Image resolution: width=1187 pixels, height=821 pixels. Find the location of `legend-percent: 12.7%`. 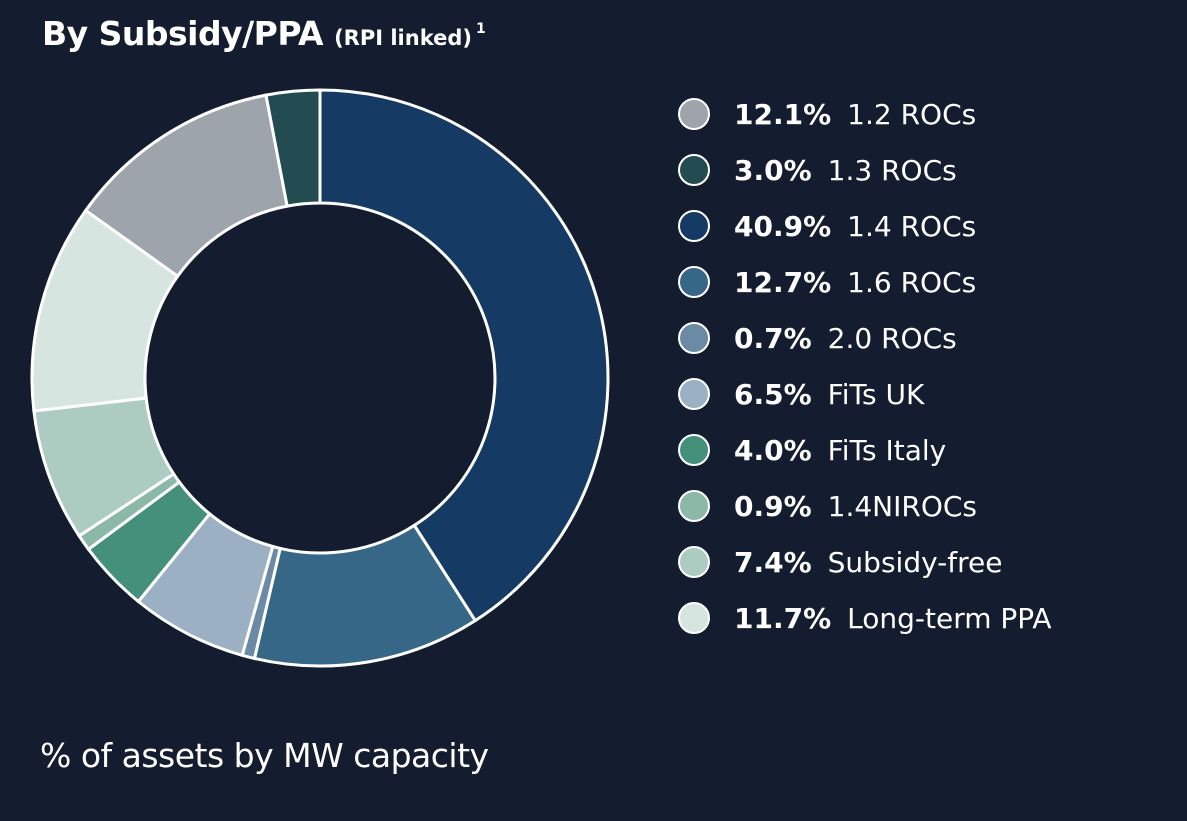

legend-percent: 12.7% is located at coordinates (783, 282).